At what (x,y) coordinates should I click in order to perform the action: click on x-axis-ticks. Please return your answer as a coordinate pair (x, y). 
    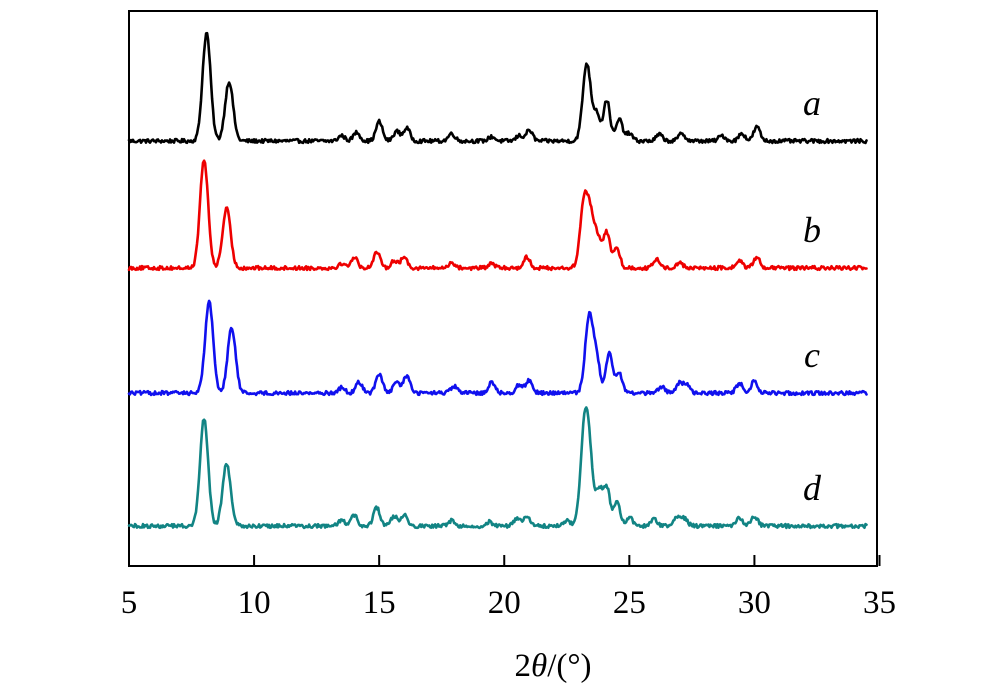
    Looking at the image, I should click on (504, 560).